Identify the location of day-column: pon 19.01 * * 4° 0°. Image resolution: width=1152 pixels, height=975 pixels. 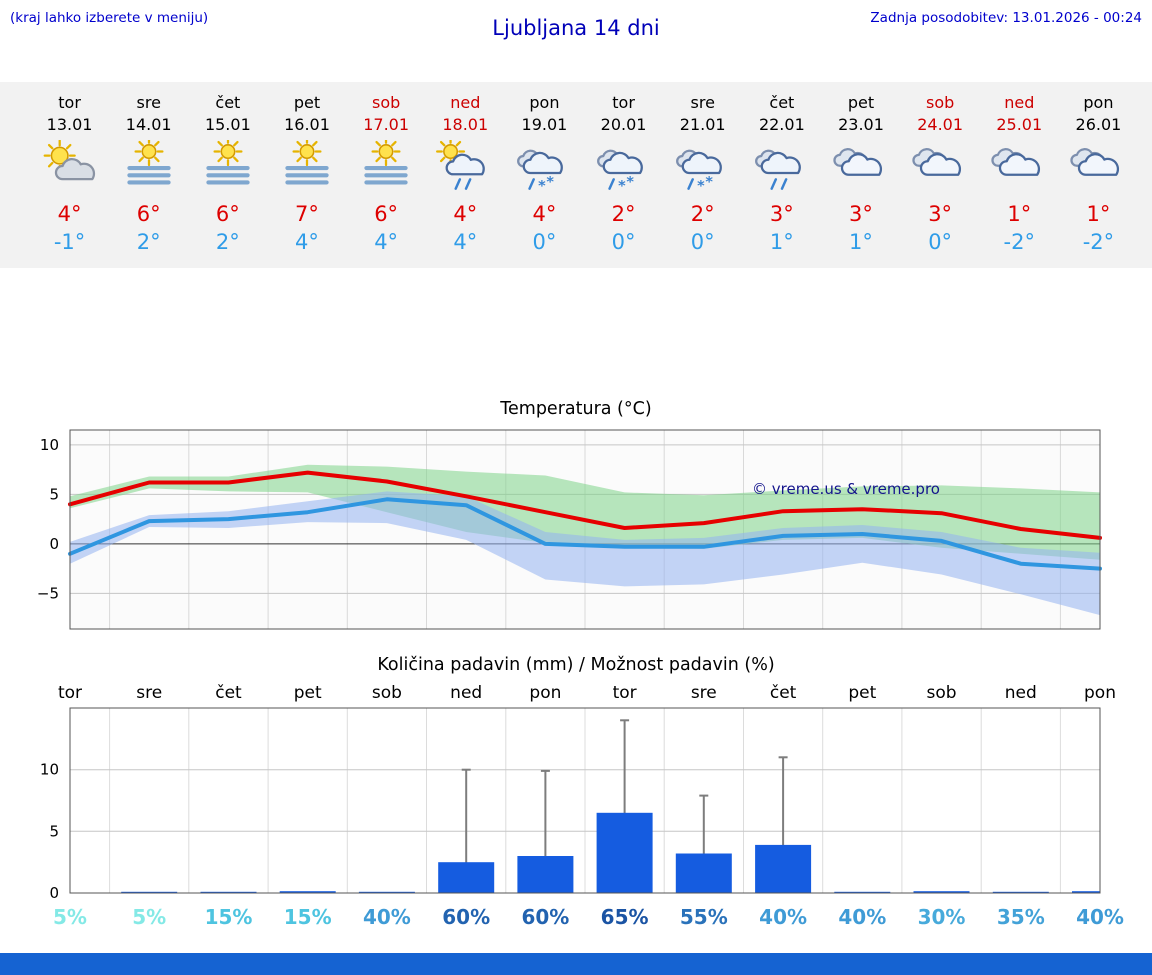
(544, 173).